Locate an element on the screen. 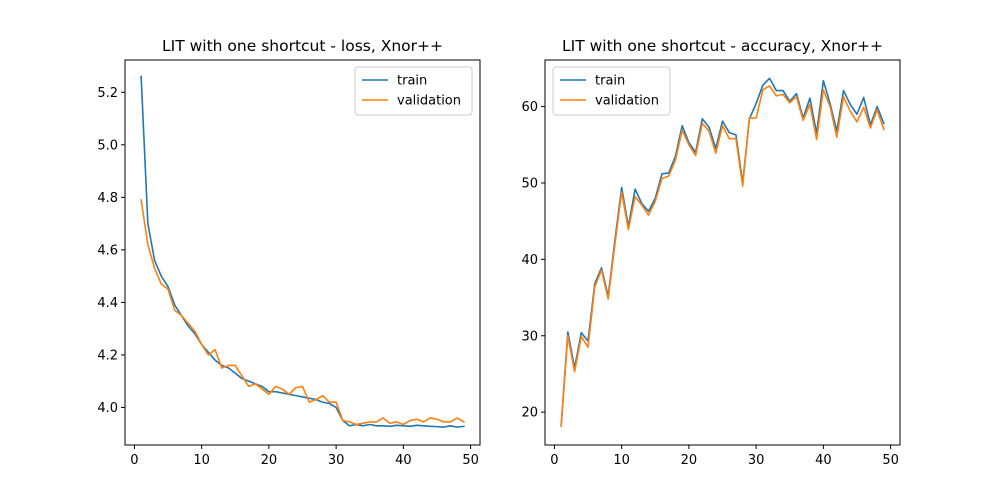  series-line-validation is located at coordinates (302, 312).